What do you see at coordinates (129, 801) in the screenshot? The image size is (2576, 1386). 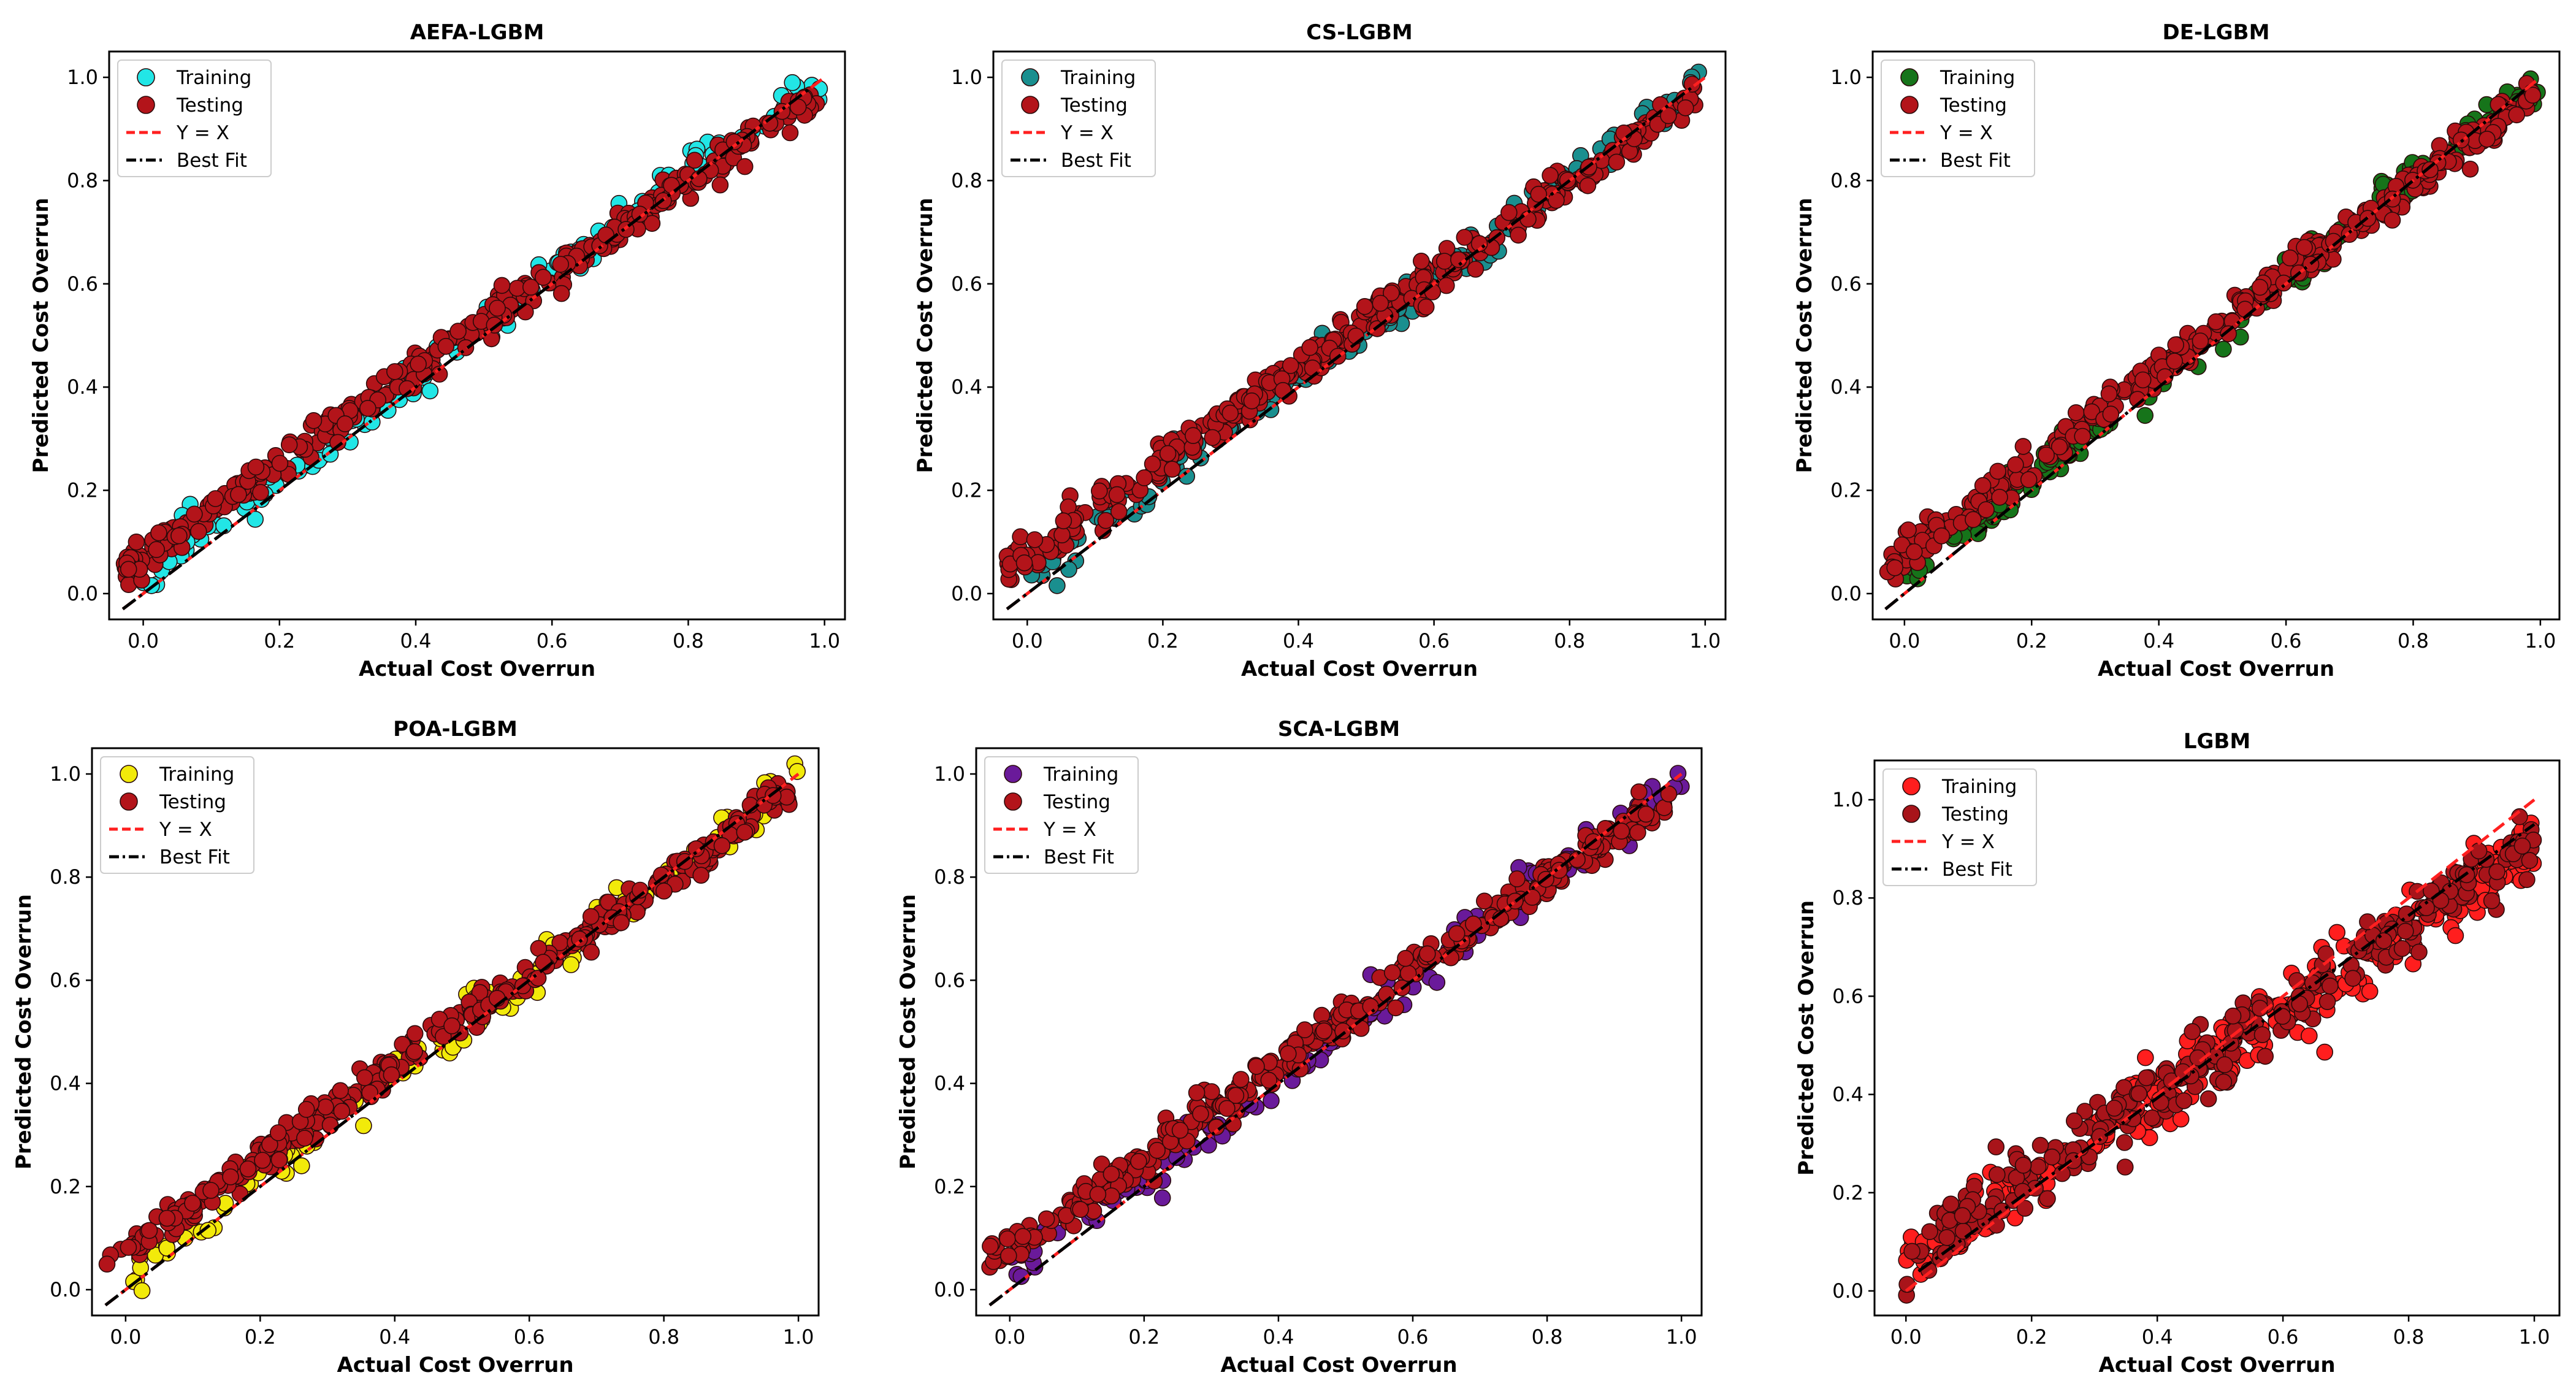 I see `legend-marker-testing` at bounding box center [129, 801].